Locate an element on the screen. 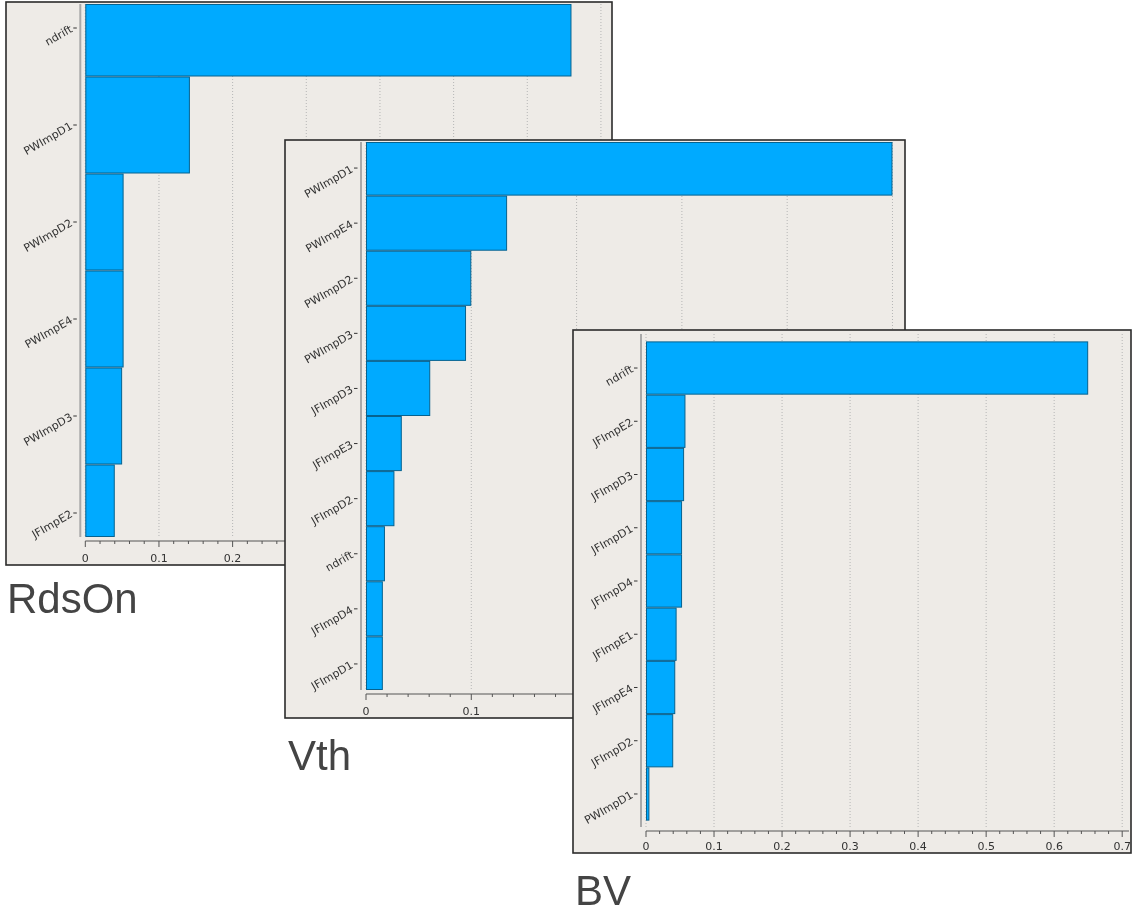  x-tick-label: 0.6 is located at coordinates (1054, 846).